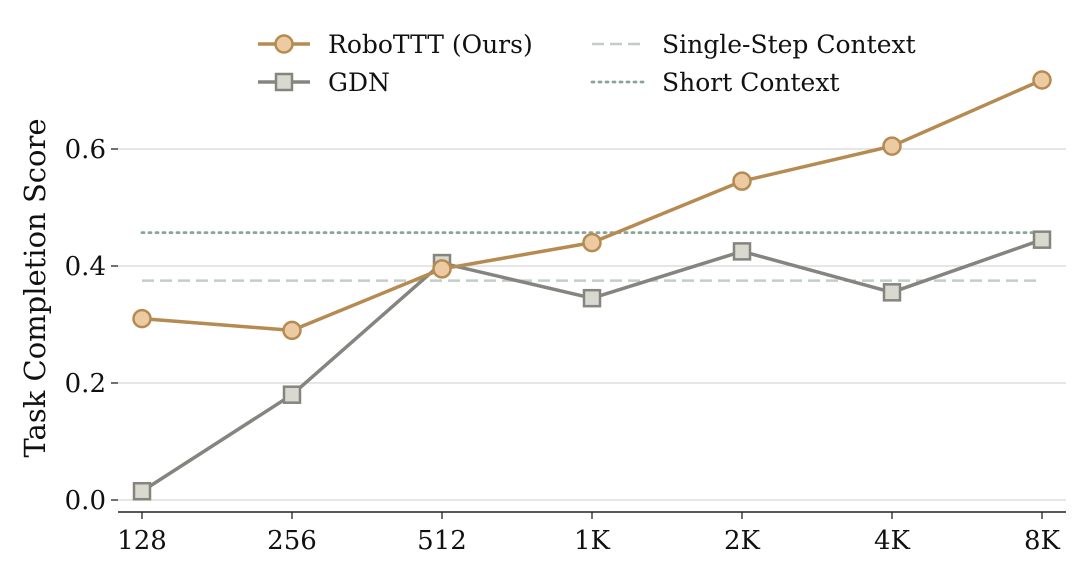 The height and width of the screenshot is (569, 1080). I want to click on y-tick-label: 0.4, so click(85, 267).